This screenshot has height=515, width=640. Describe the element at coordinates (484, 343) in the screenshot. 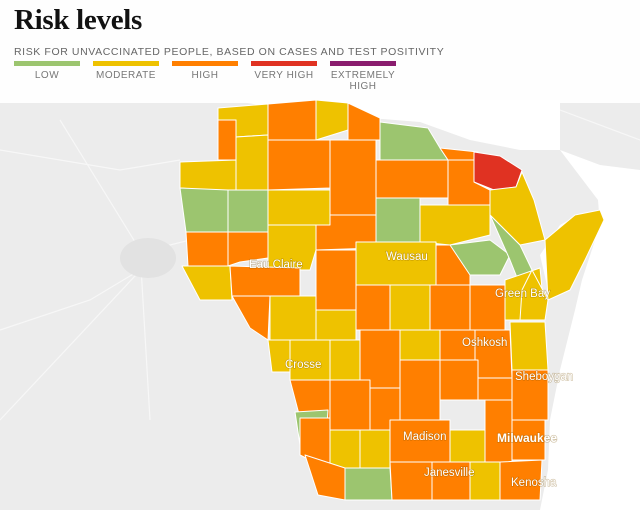

I see `city-oshkosh: Oshkosh` at that location.